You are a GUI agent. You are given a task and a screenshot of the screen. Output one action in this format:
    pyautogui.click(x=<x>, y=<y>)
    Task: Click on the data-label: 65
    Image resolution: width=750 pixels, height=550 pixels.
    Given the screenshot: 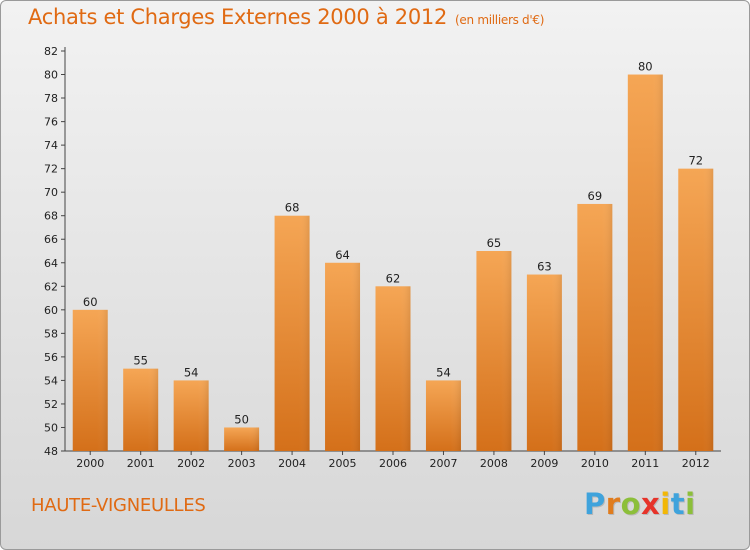 What is the action you would take?
    pyautogui.click(x=494, y=243)
    